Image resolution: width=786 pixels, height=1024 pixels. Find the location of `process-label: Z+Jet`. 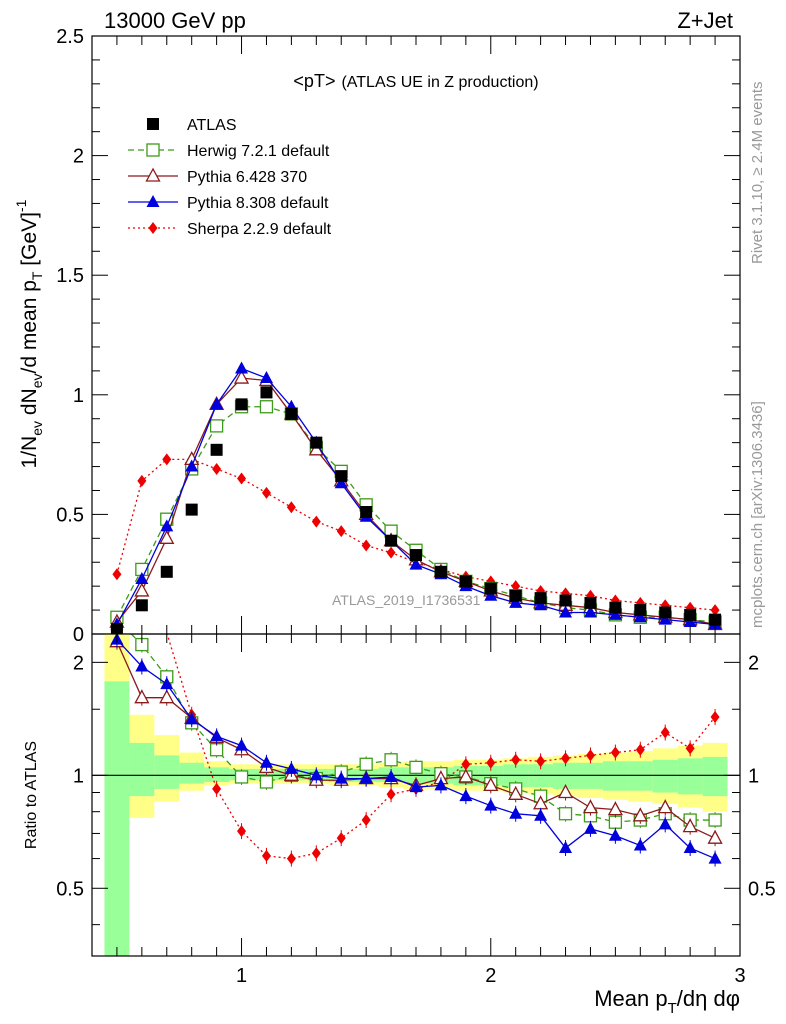

process-label: Z+Jet is located at coordinates (705, 20).